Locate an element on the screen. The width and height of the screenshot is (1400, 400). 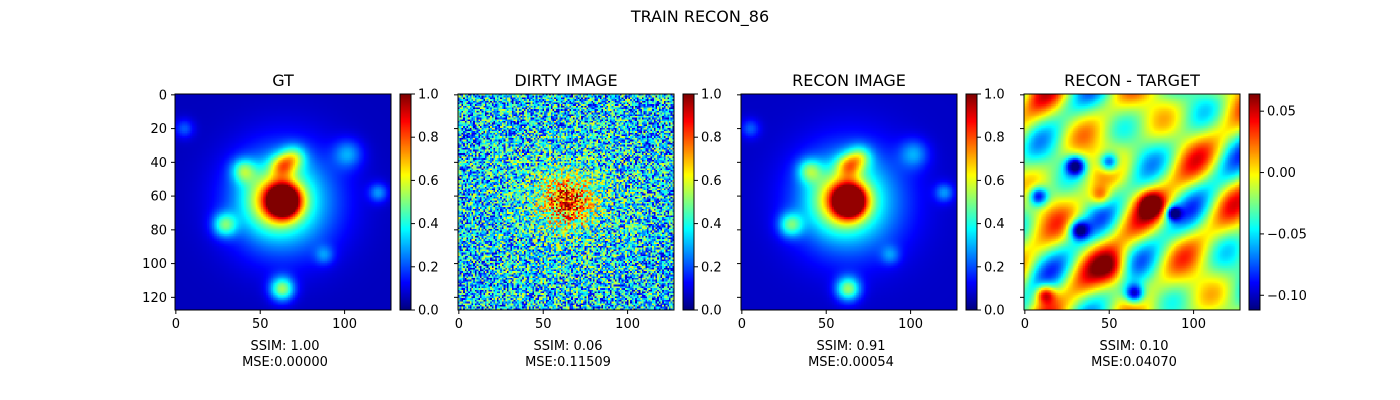
ssim-label: SSIM: 0.91 is located at coordinates (850, 346).